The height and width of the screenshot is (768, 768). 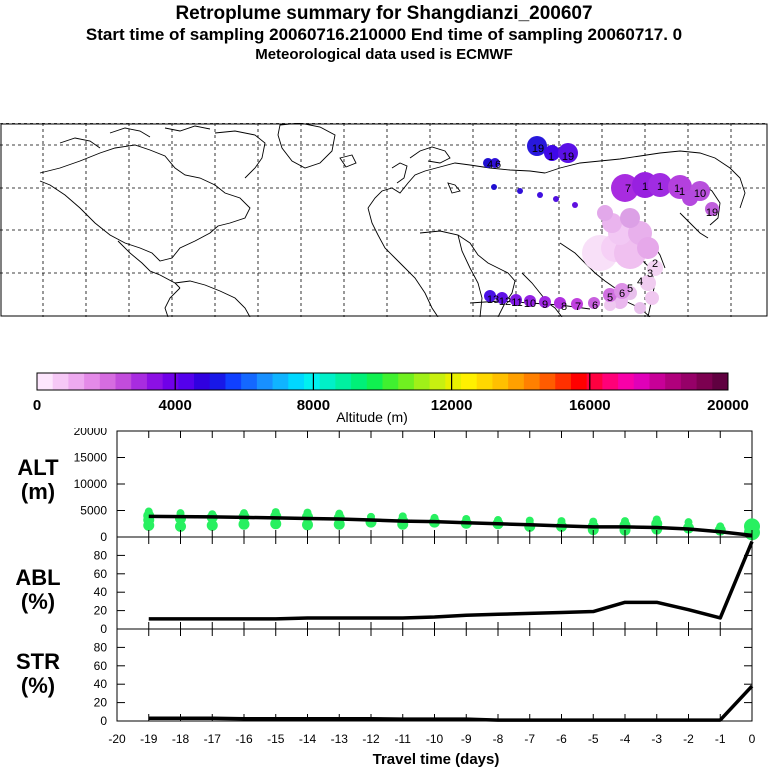 What do you see at coordinates (91, 484) in the screenshot?
I see `y-tick-label: 10000` at bounding box center [91, 484].